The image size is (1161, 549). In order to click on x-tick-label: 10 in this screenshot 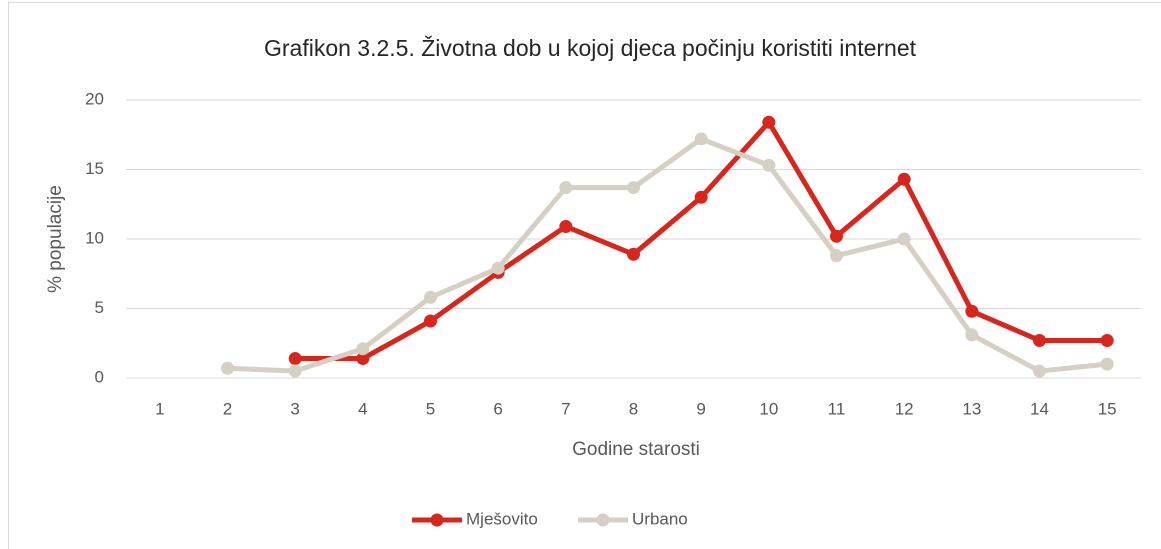, I will do `click(768, 408)`.